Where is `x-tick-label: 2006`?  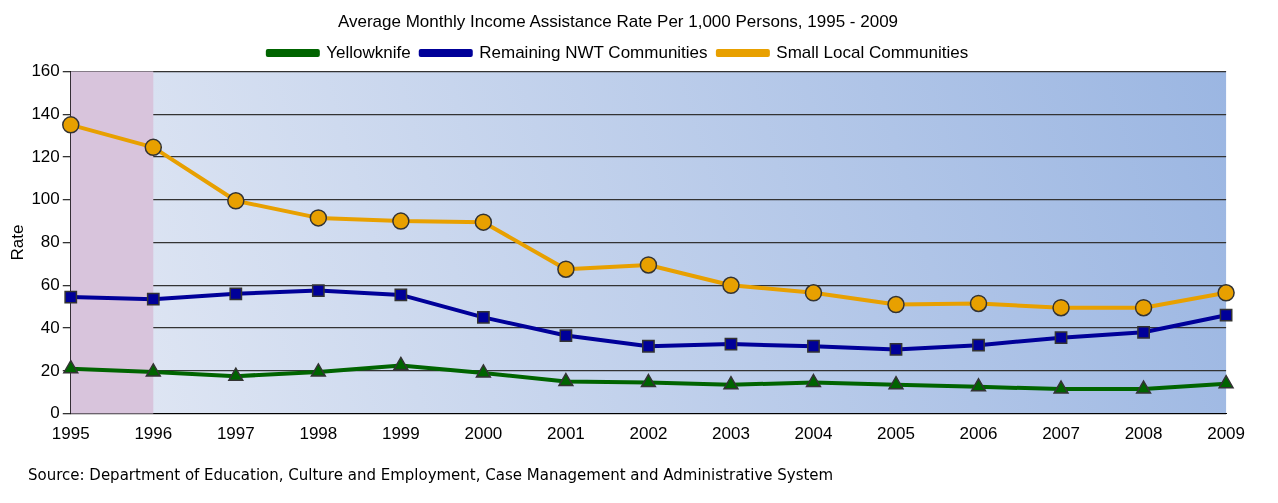 x-tick-label: 2006 is located at coordinates (978, 434).